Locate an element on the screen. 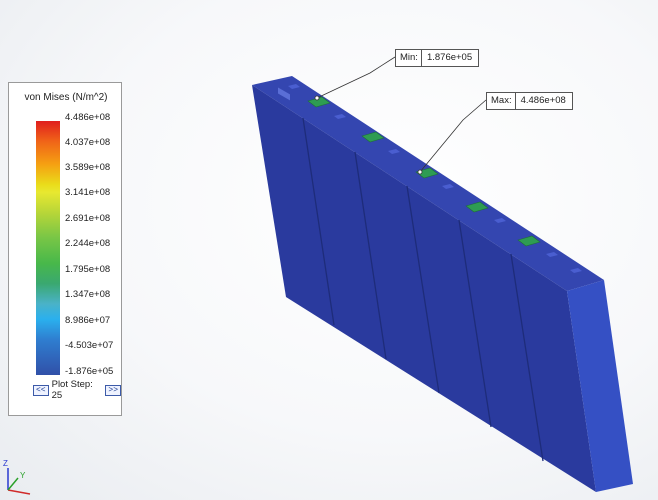  legend-tick: 3.589e+08 is located at coordinates (88, 167).